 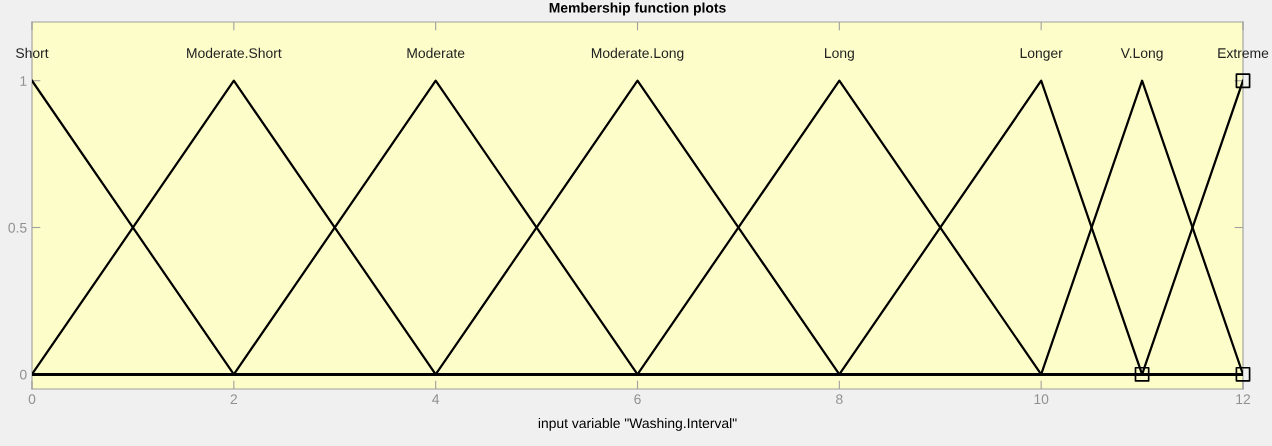 I want to click on chart-title: Membership function plots, so click(x=637, y=9).